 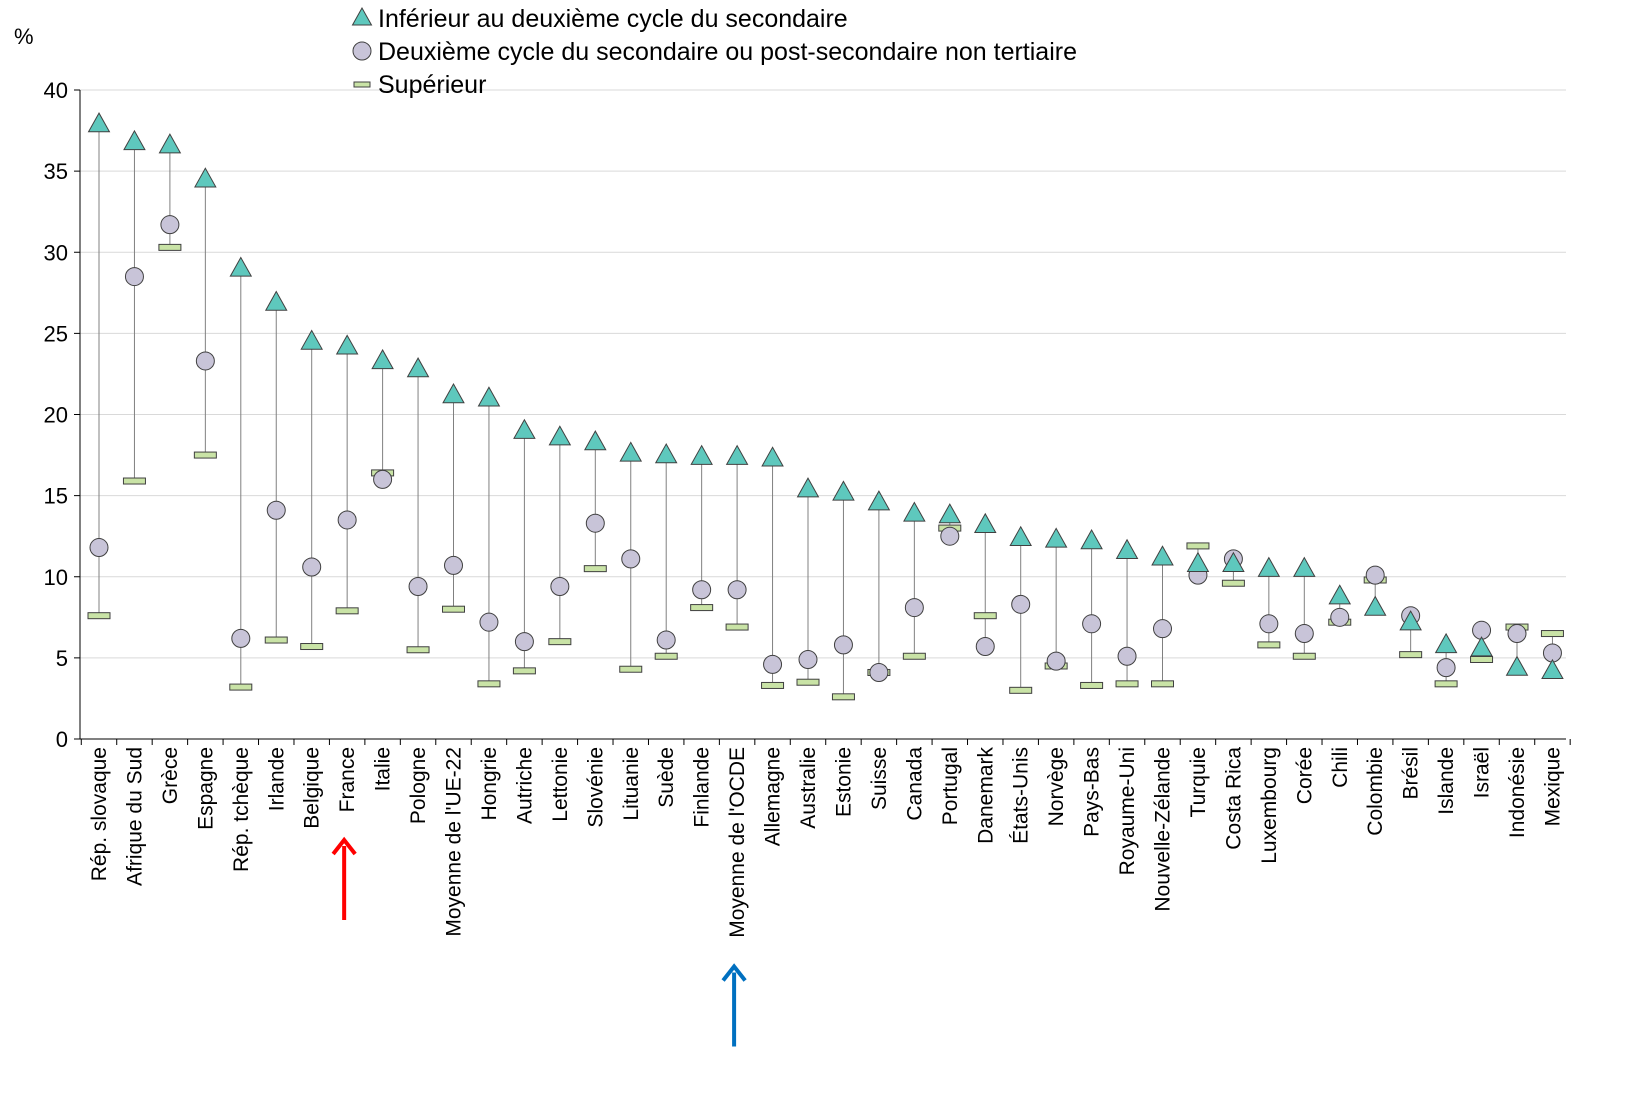 I want to click on legend-label: Supérieur, so click(x=432, y=85).